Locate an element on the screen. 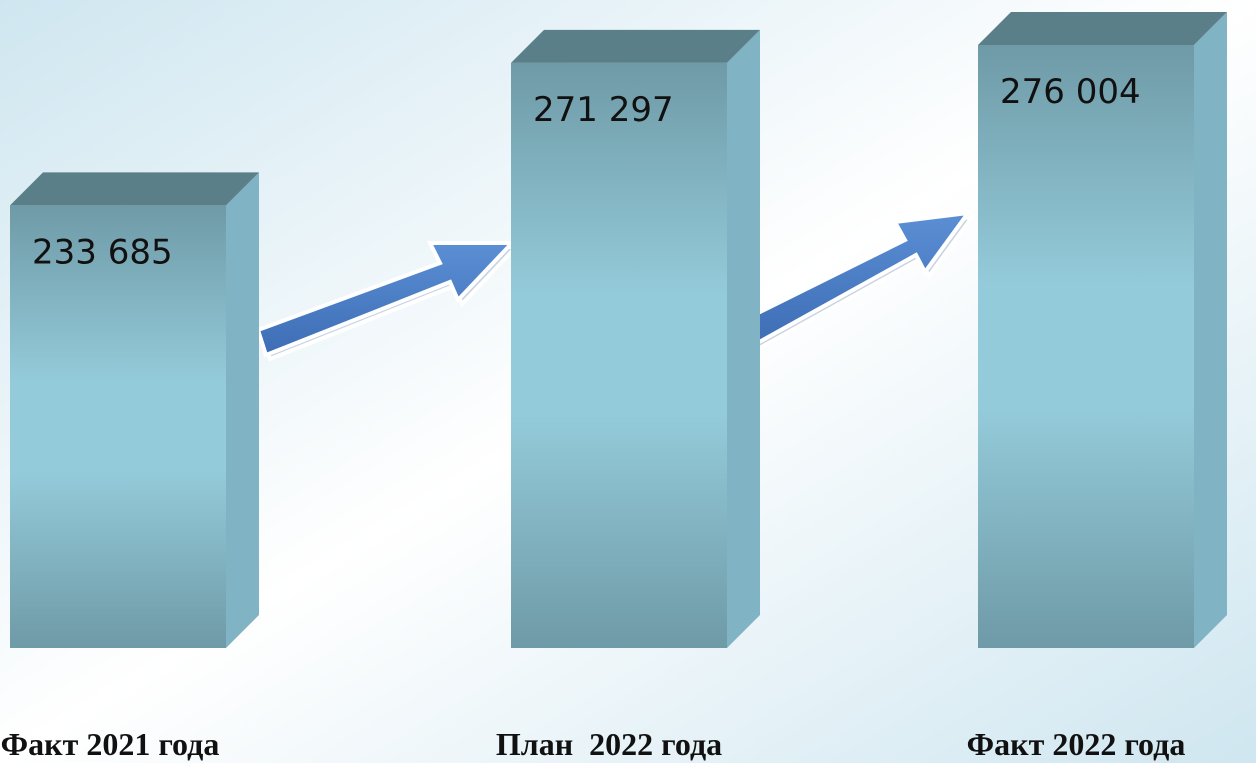 The width and height of the screenshot is (1256, 763). category-label: Факт 2021 года is located at coordinates (110, 744).